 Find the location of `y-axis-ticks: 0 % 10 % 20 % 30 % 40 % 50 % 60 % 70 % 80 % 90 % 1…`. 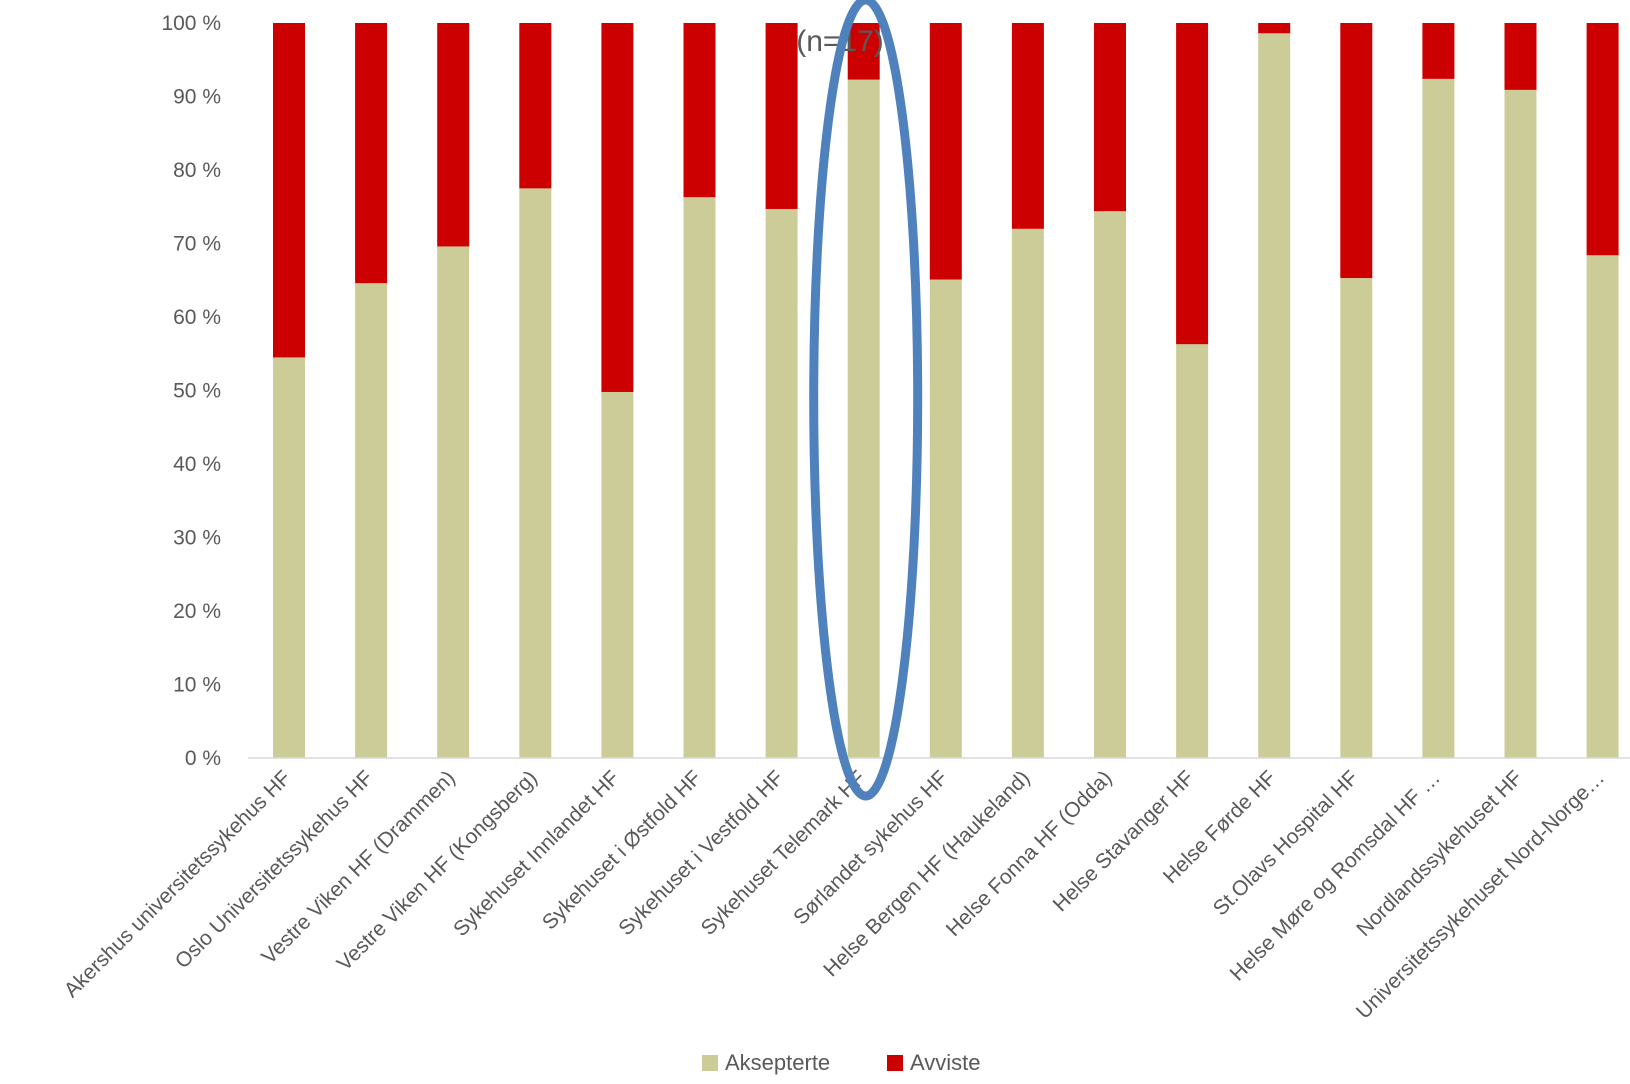

y-axis-ticks: 0 % 10 % 20 % 30 % 40 % 50 % 60 % 70 % 80 % 90 % 1… is located at coordinates (191, 391).